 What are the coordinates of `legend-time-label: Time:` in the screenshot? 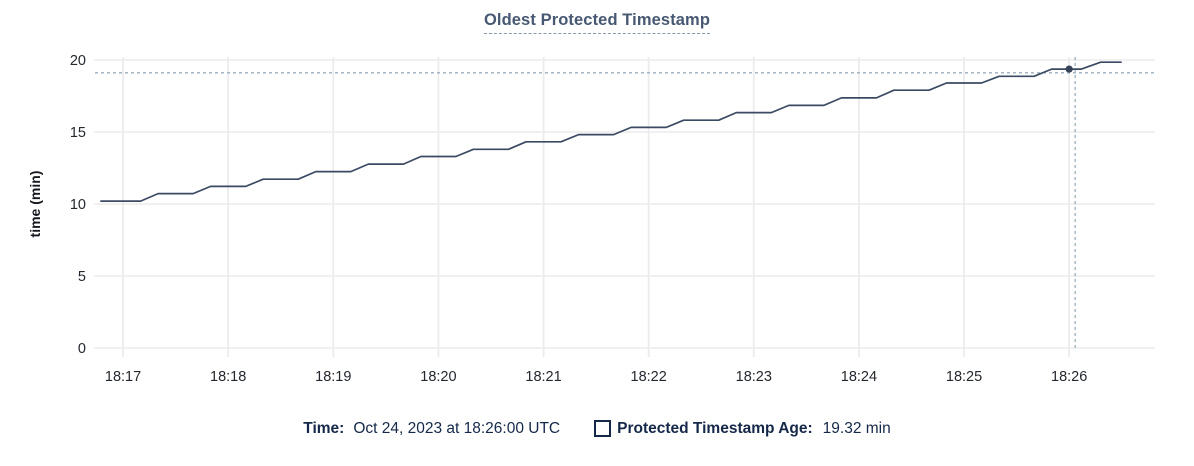 It's located at (324, 428).